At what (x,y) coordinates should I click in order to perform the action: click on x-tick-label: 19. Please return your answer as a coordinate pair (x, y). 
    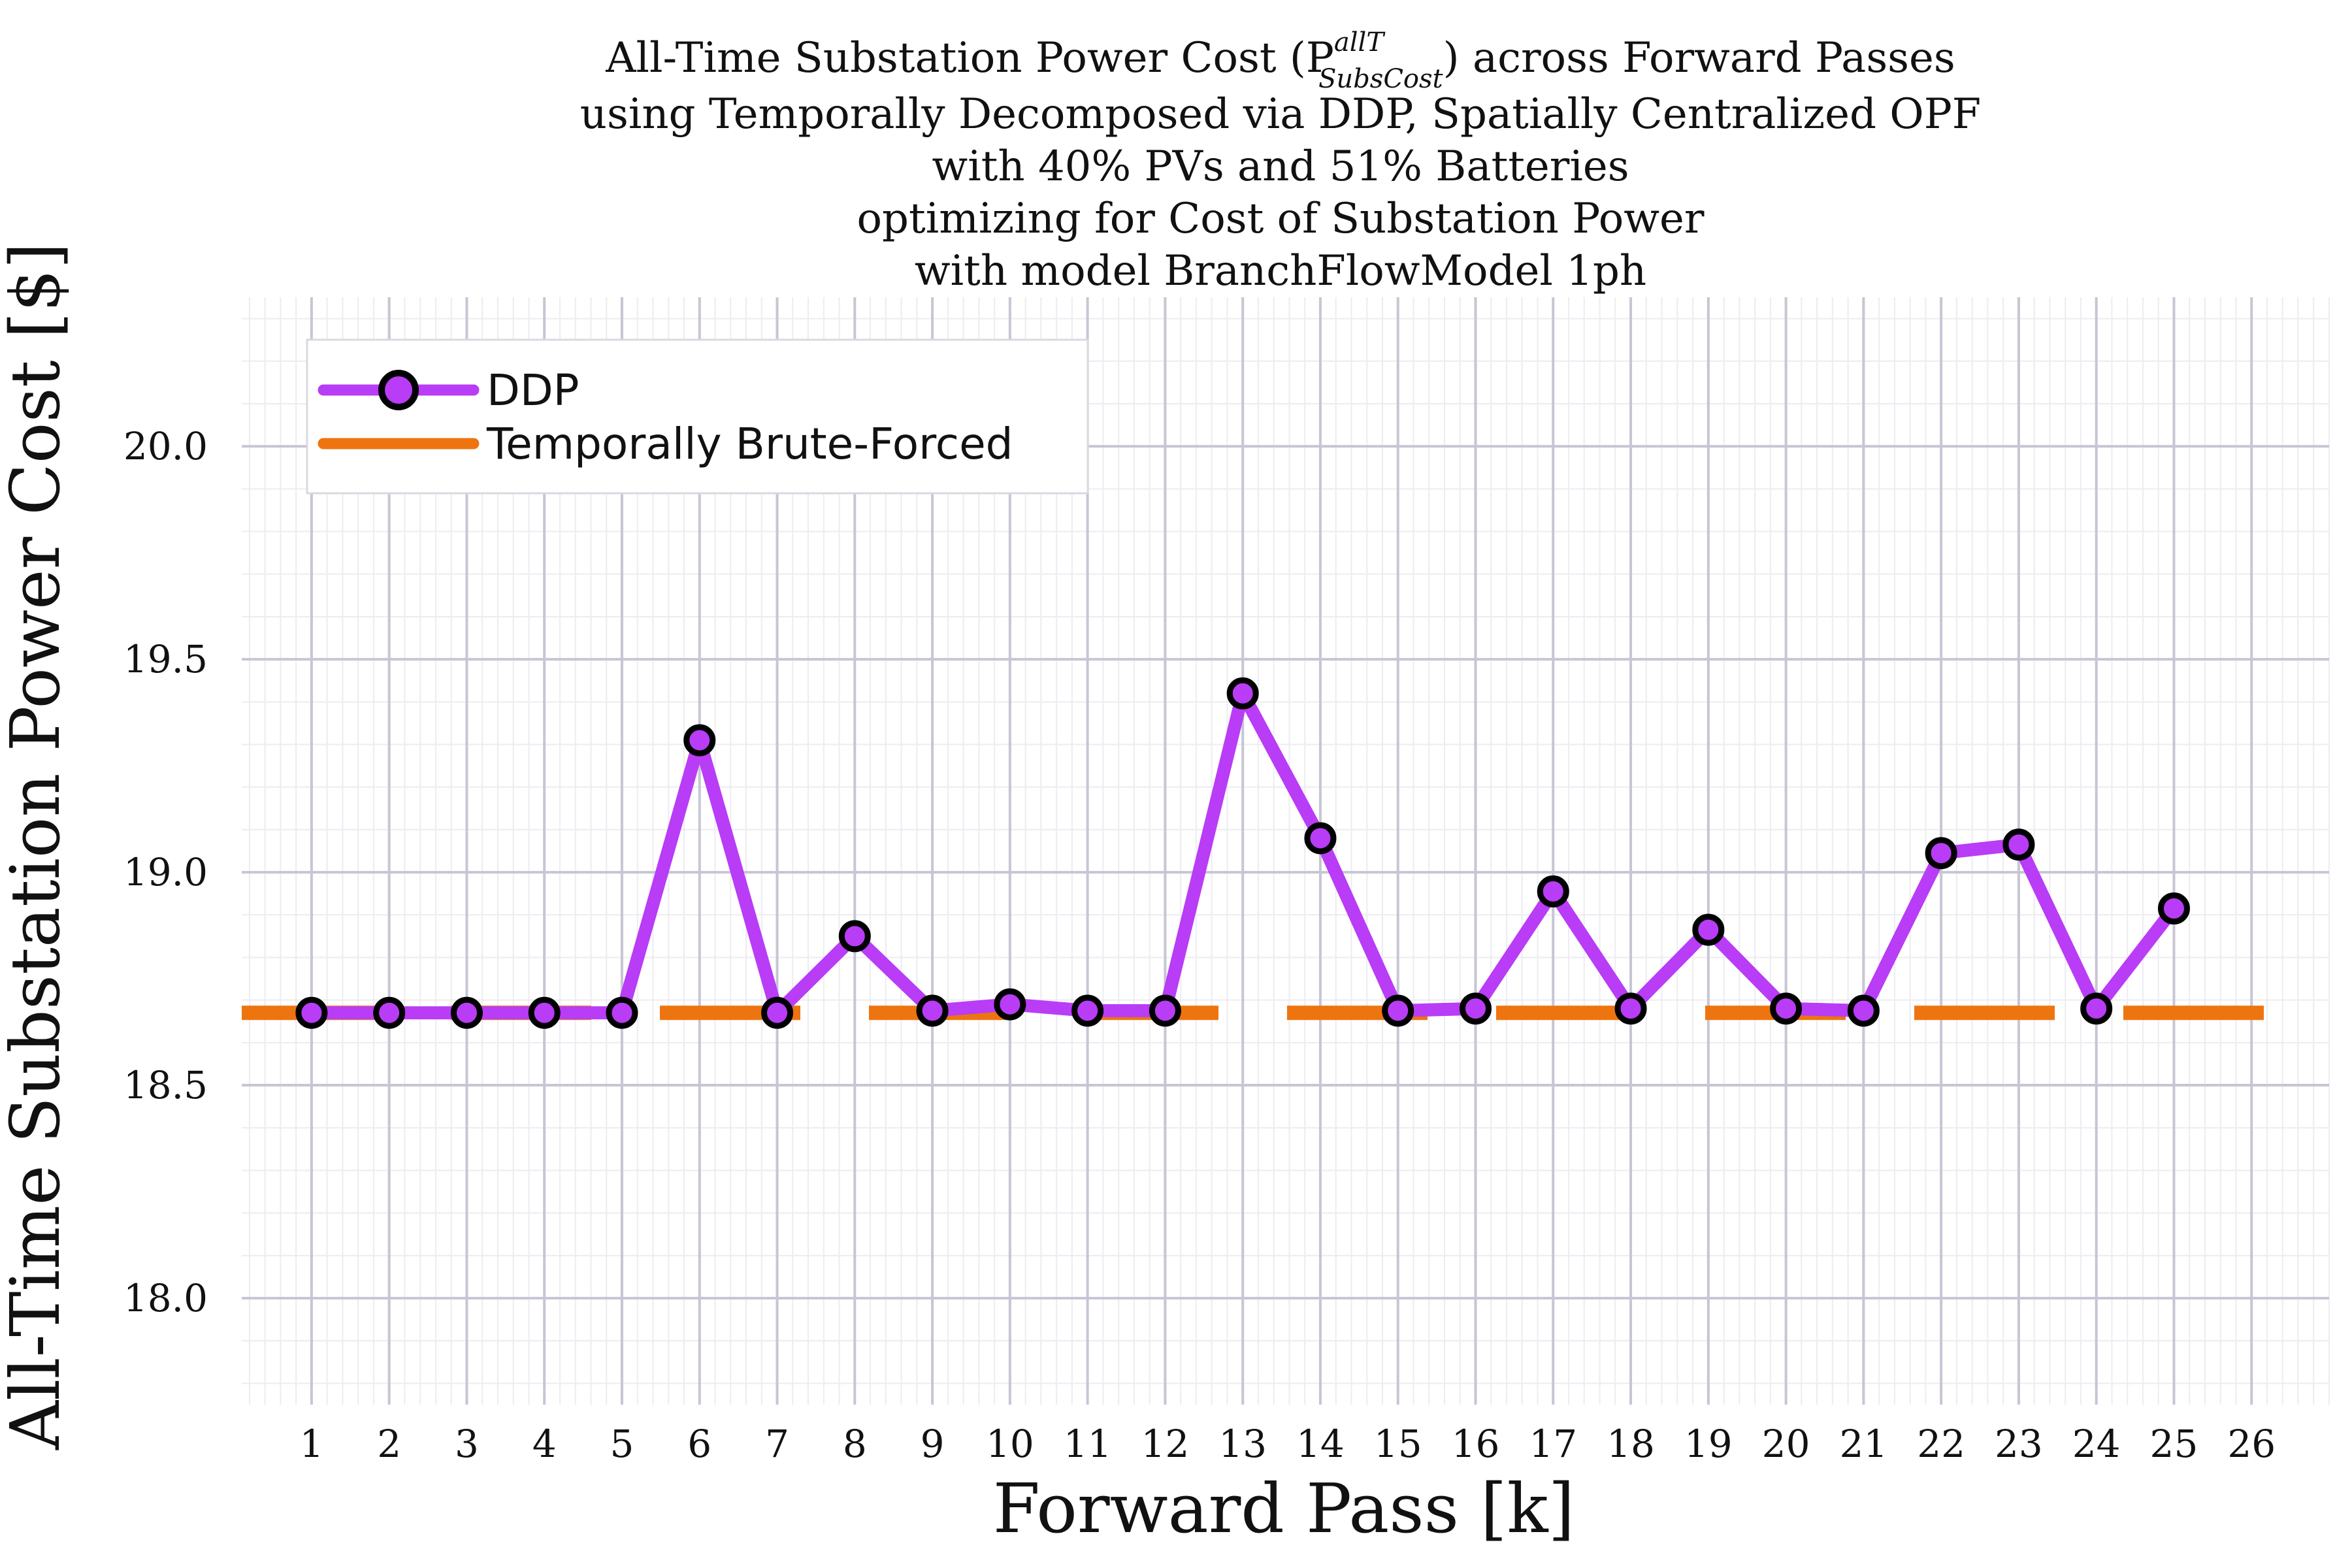
    Looking at the image, I should click on (1708, 1444).